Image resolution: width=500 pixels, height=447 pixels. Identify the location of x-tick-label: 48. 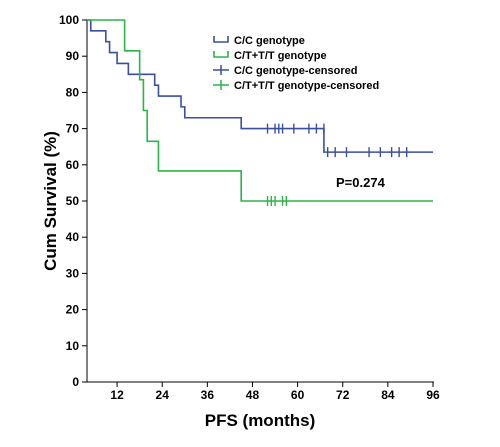
(253, 395).